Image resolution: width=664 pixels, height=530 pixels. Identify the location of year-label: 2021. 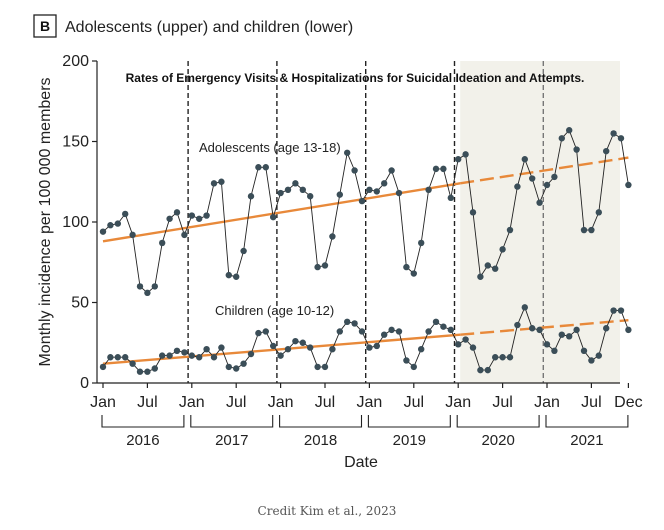
(586, 440).